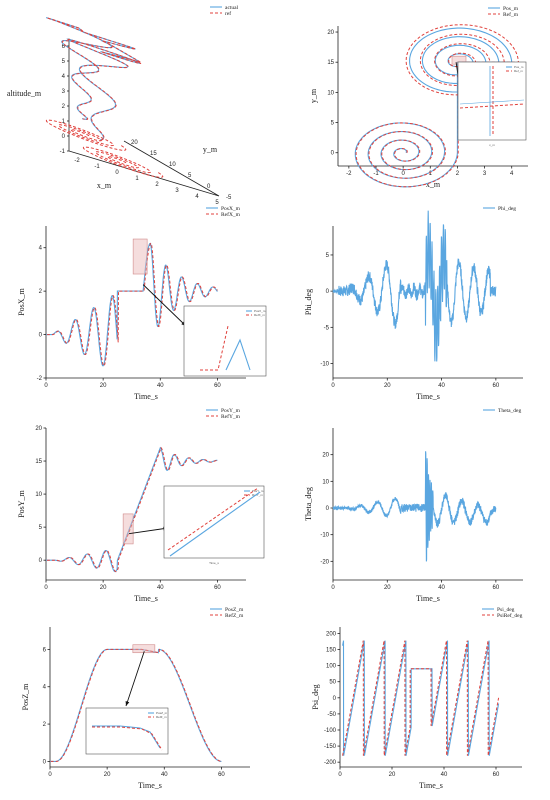 The width and height of the screenshot is (550, 800). Describe the element at coordinates (45, 650) in the screenshot. I see `y-tick-label: 6` at that location.